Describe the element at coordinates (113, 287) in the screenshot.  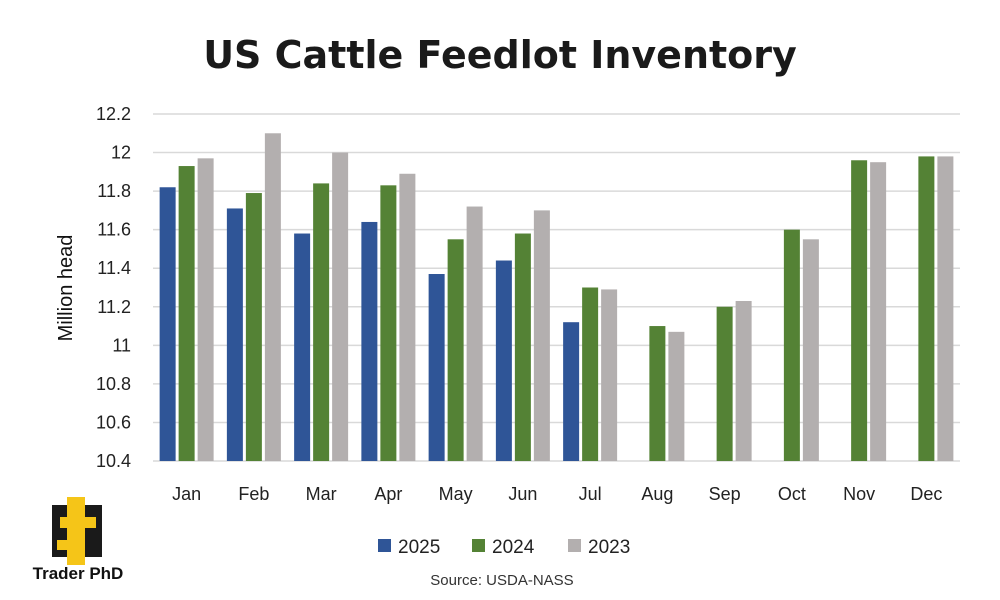
I see `y-axis-ticks: 10.4 10.6 10.8 11 11.2 11.4 11.6 11.8 12 12.2` at that location.